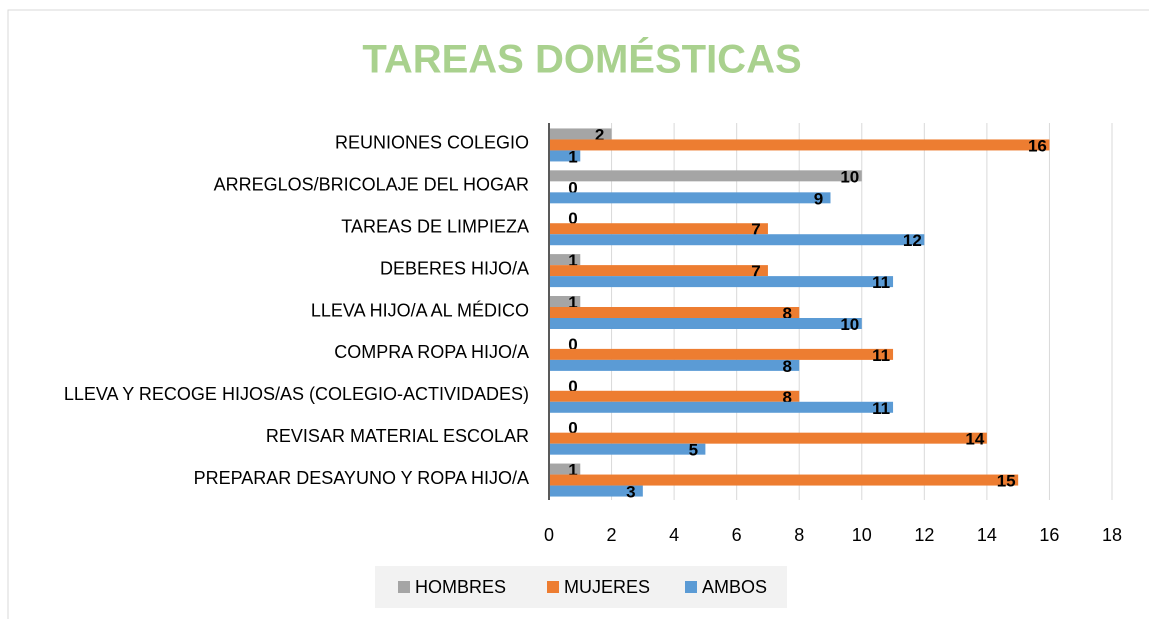 This screenshot has height=624, width=1149. I want to click on x-tick-label: 12, so click(924, 535).